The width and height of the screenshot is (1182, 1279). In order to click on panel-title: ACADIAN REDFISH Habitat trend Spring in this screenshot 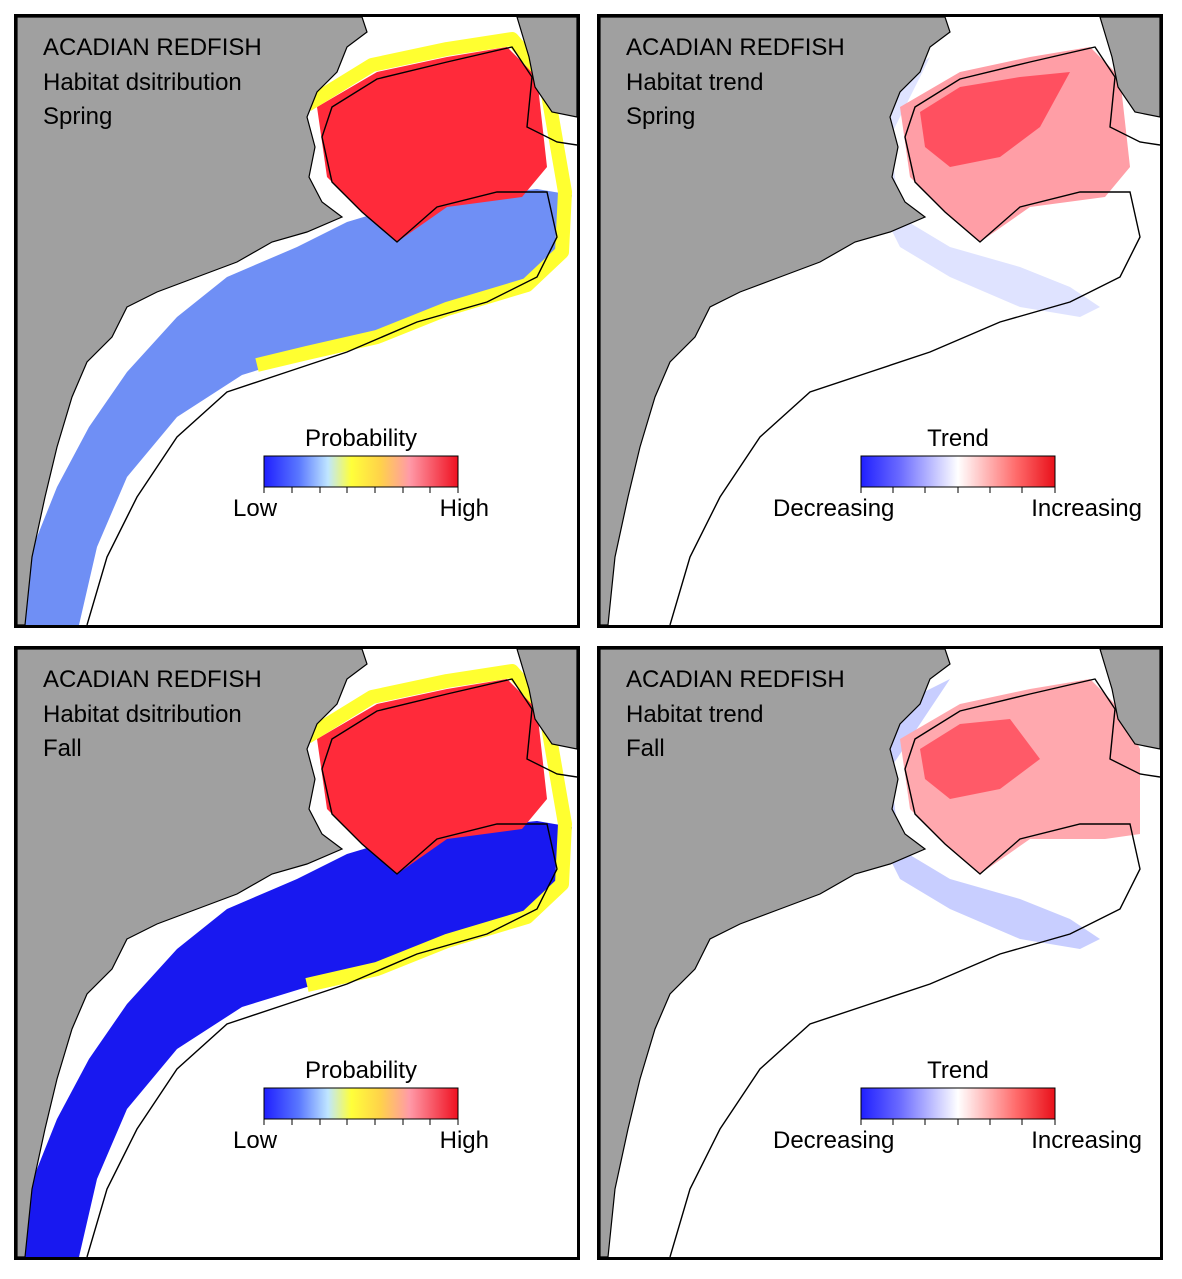, I will do `click(735, 83)`.